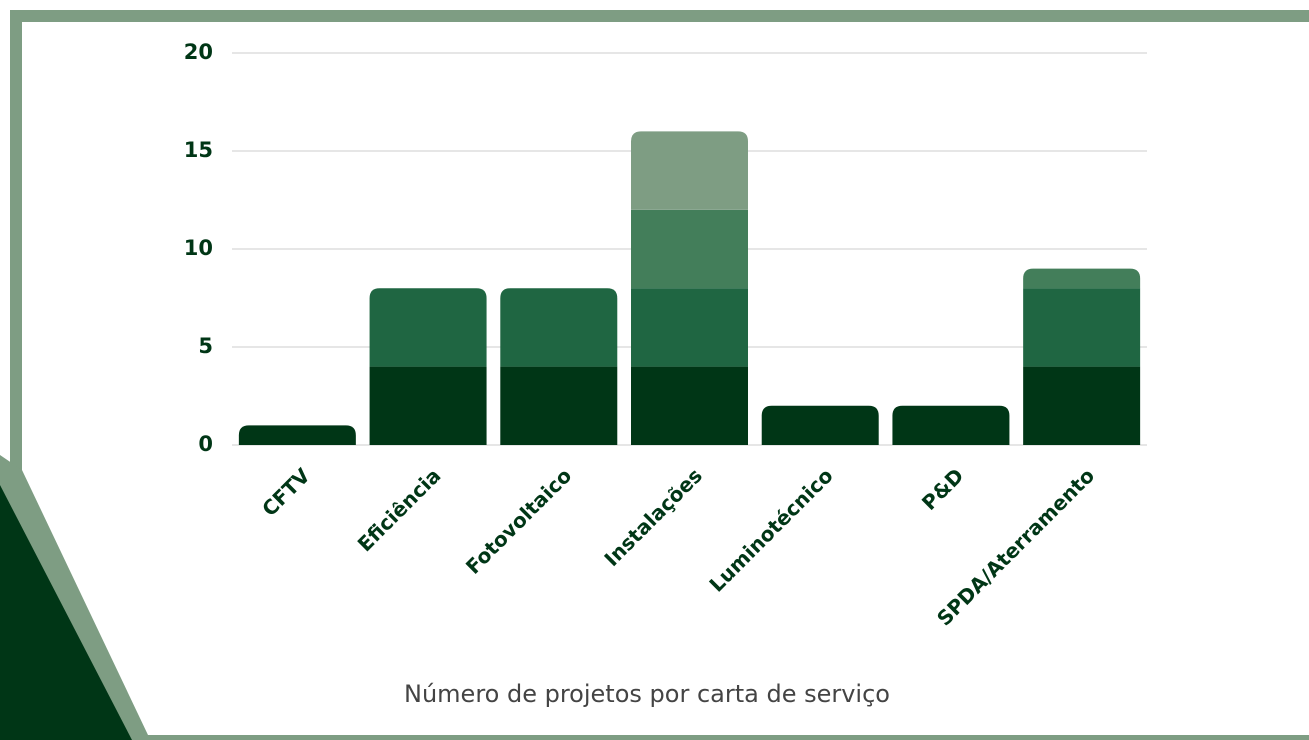 This screenshot has height=740, width=1309. I want to click on y-tick-label: 20, so click(198, 52).